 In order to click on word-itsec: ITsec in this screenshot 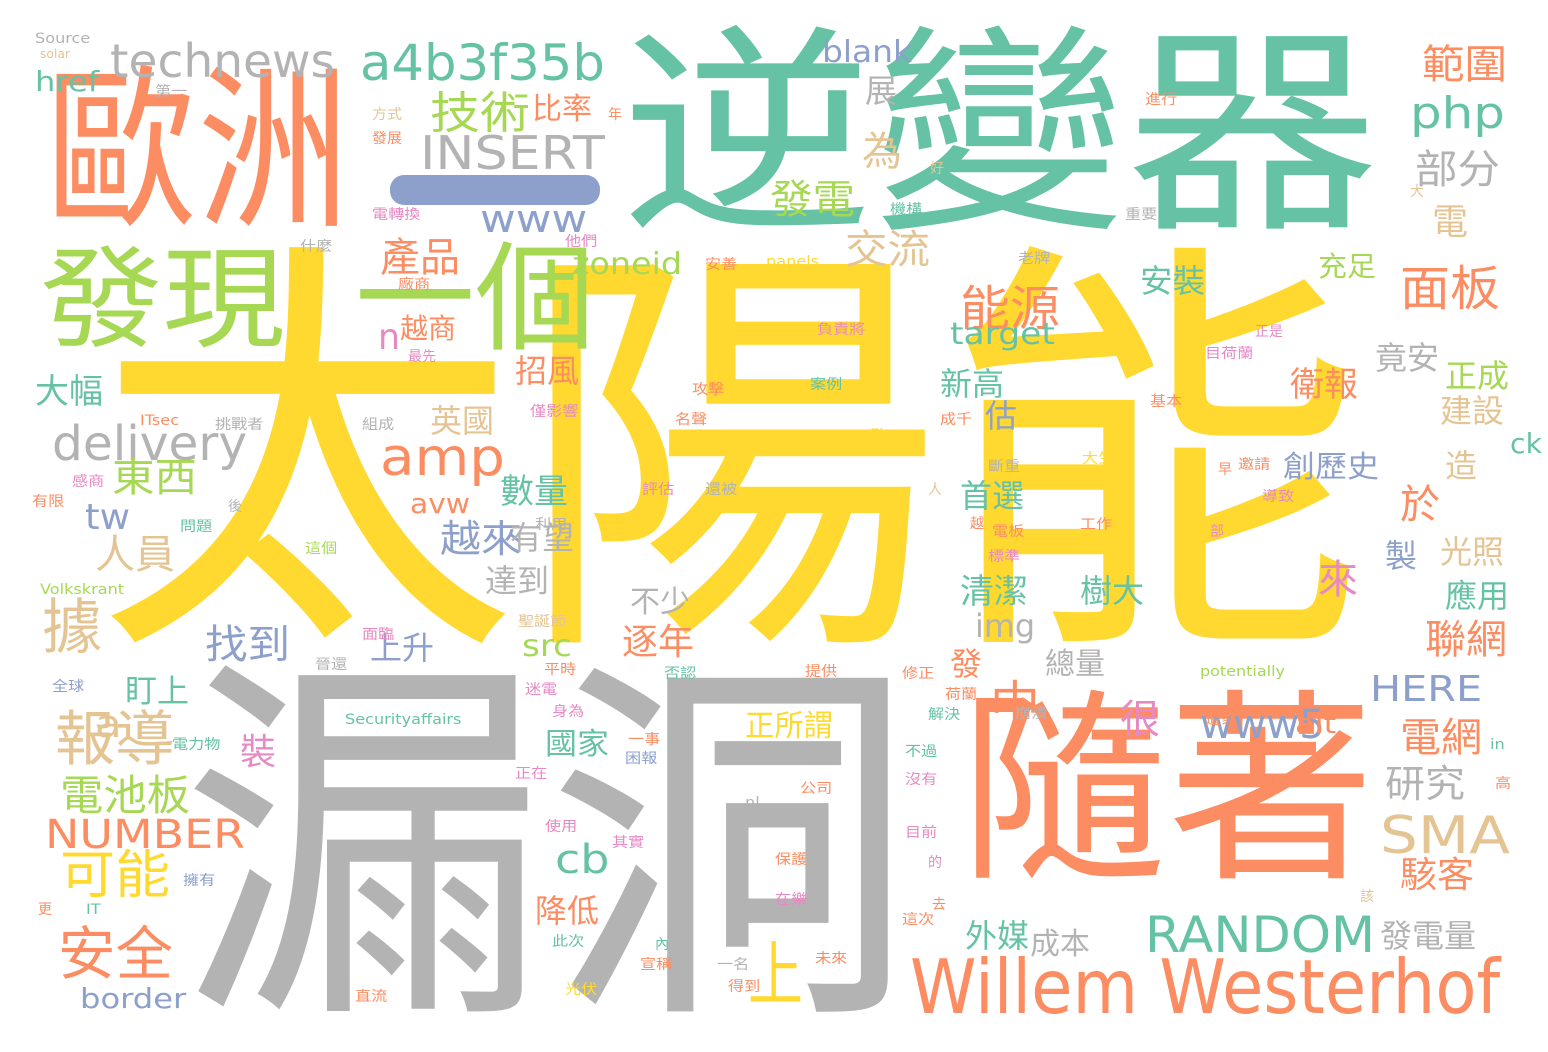, I will do `click(160, 421)`.